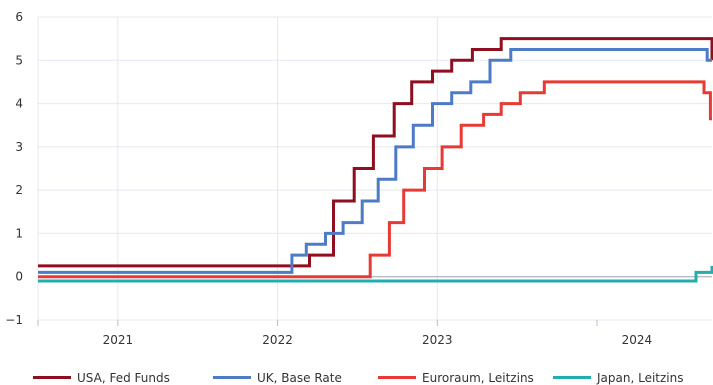  I want to click on y-tick-label: −1, so click(14, 320).